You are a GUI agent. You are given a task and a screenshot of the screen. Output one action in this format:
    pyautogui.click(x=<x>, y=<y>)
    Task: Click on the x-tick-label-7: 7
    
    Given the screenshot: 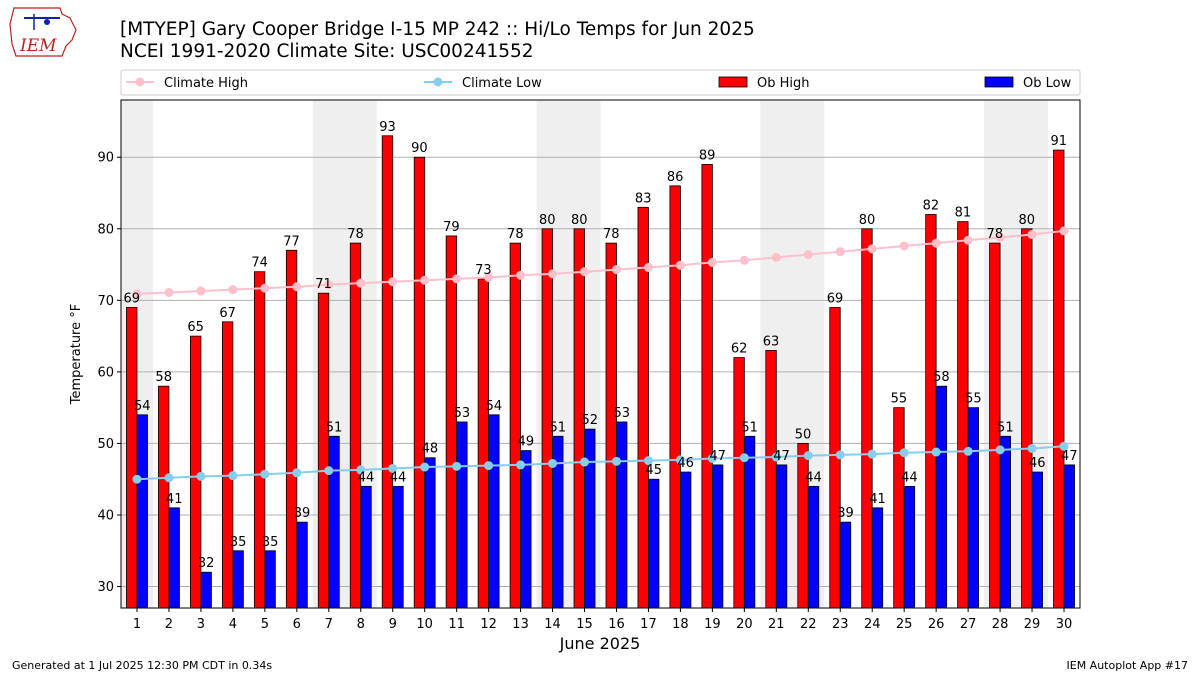 What is the action you would take?
    pyautogui.click(x=329, y=624)
    